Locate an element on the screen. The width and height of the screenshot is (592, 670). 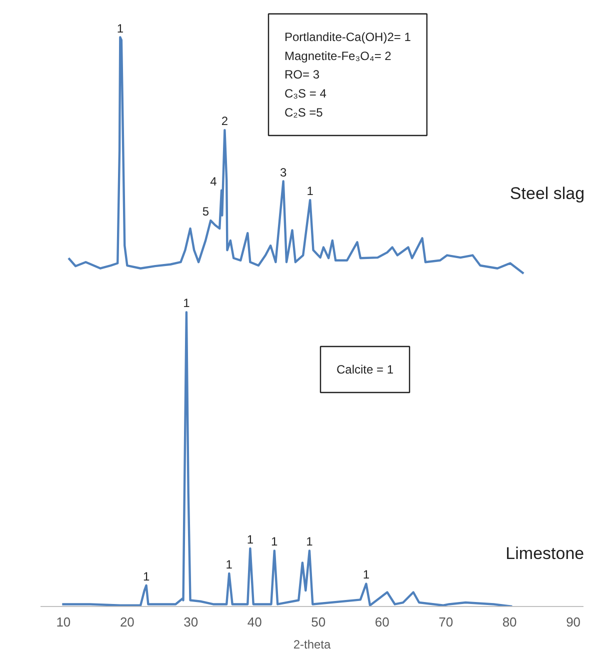
x-tick-label: 70 is located at coordinates (446, 622).